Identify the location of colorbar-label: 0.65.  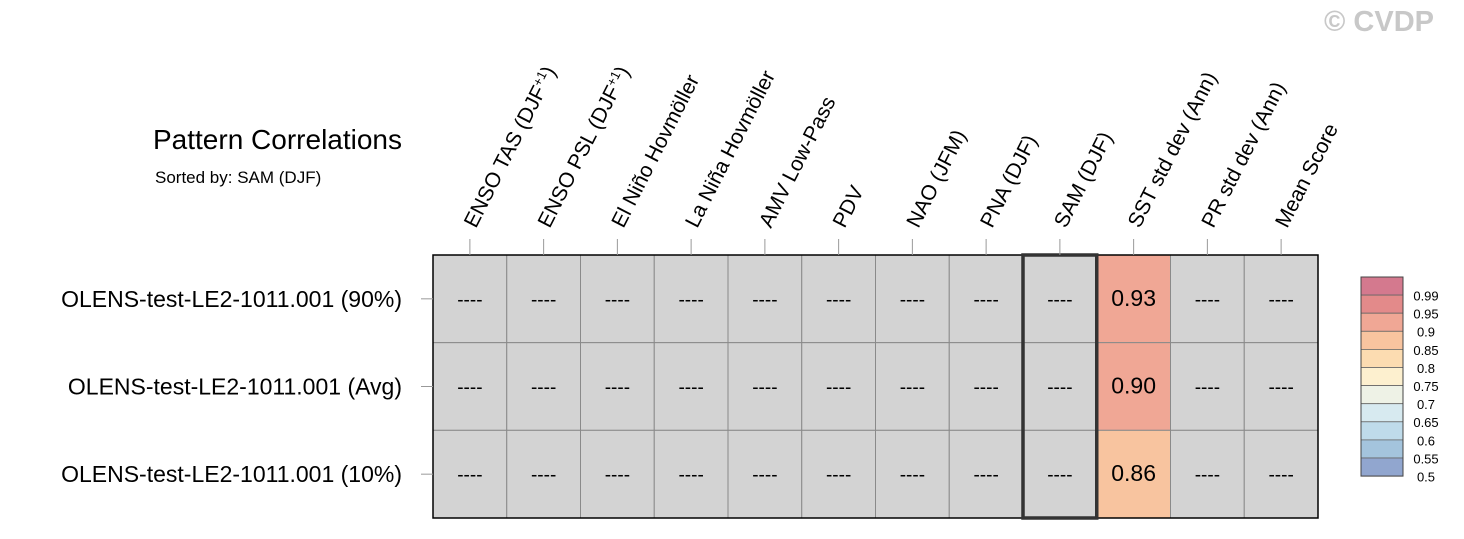
(1425, 422).